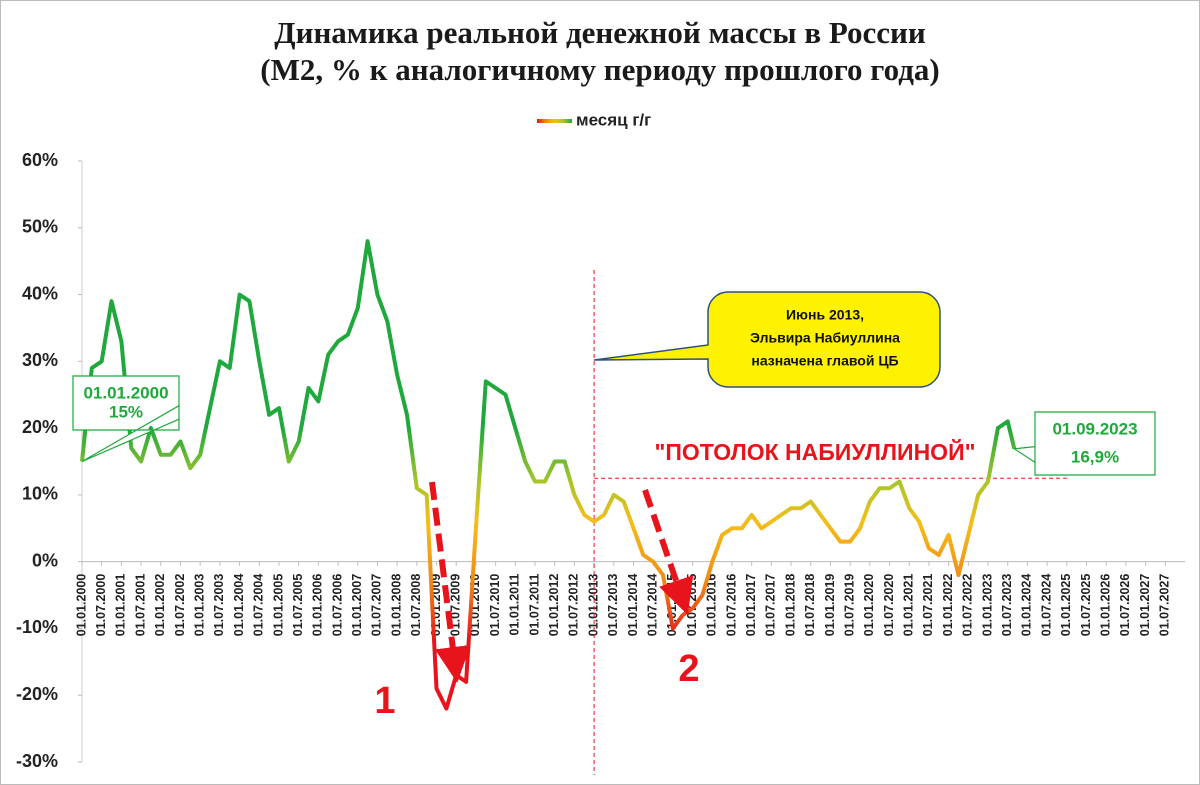 The width and height of the screenshot is (1200, 785). What do you see at coordinates (652, 605) in the screenshot?
I see `x-tick-label: 01.07.2014` at bounding box center [652, 605].